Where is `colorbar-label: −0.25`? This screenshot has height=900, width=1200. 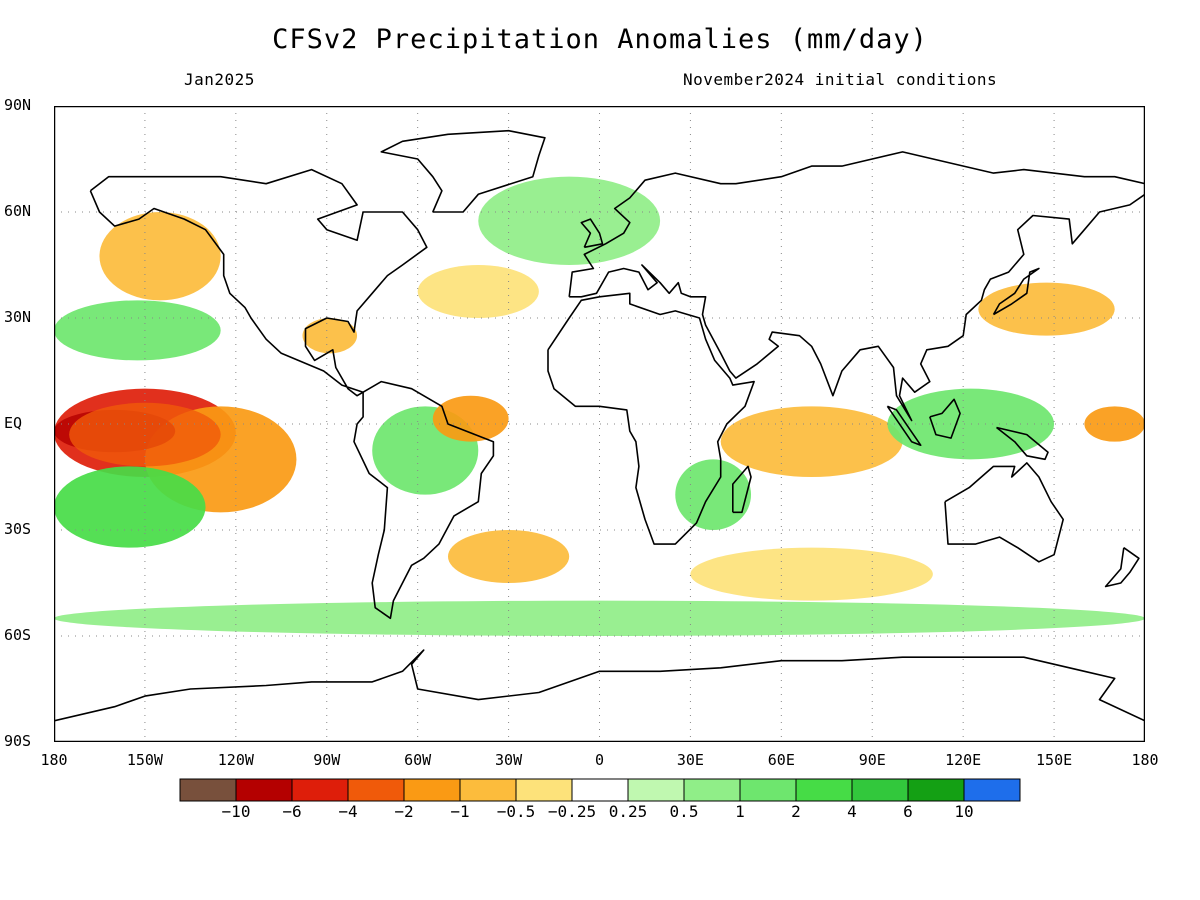 colorbar-label: −0.25 is located at coordinates (572, 811).